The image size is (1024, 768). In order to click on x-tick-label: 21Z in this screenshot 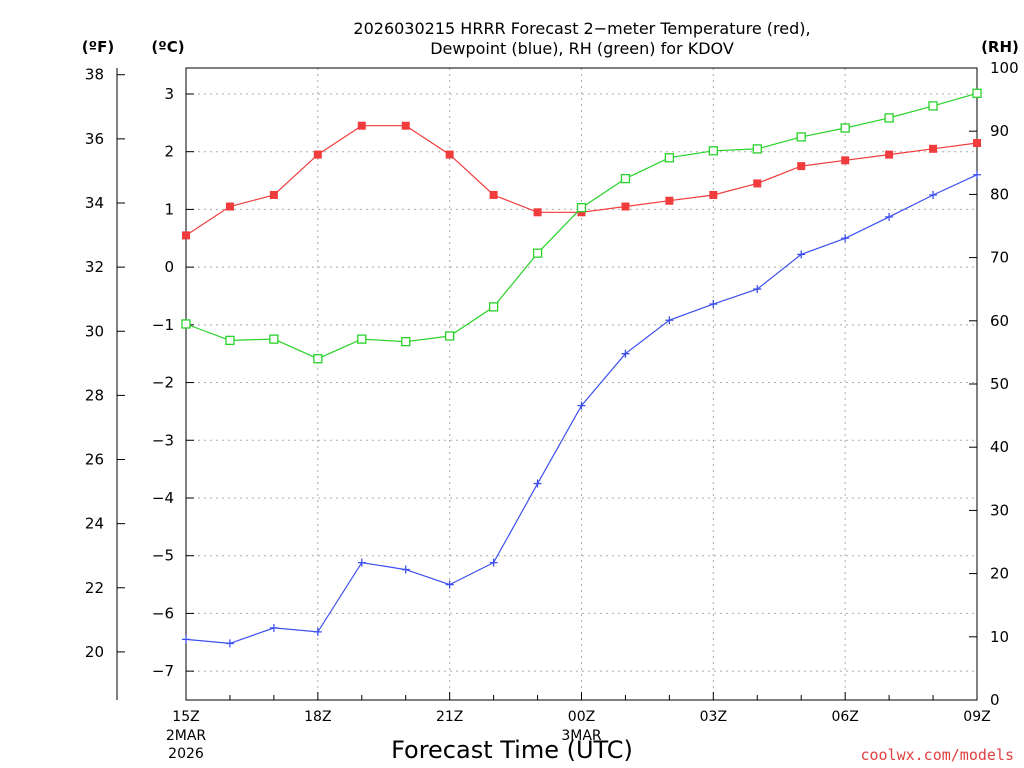, I will do `click(449, 717)`.